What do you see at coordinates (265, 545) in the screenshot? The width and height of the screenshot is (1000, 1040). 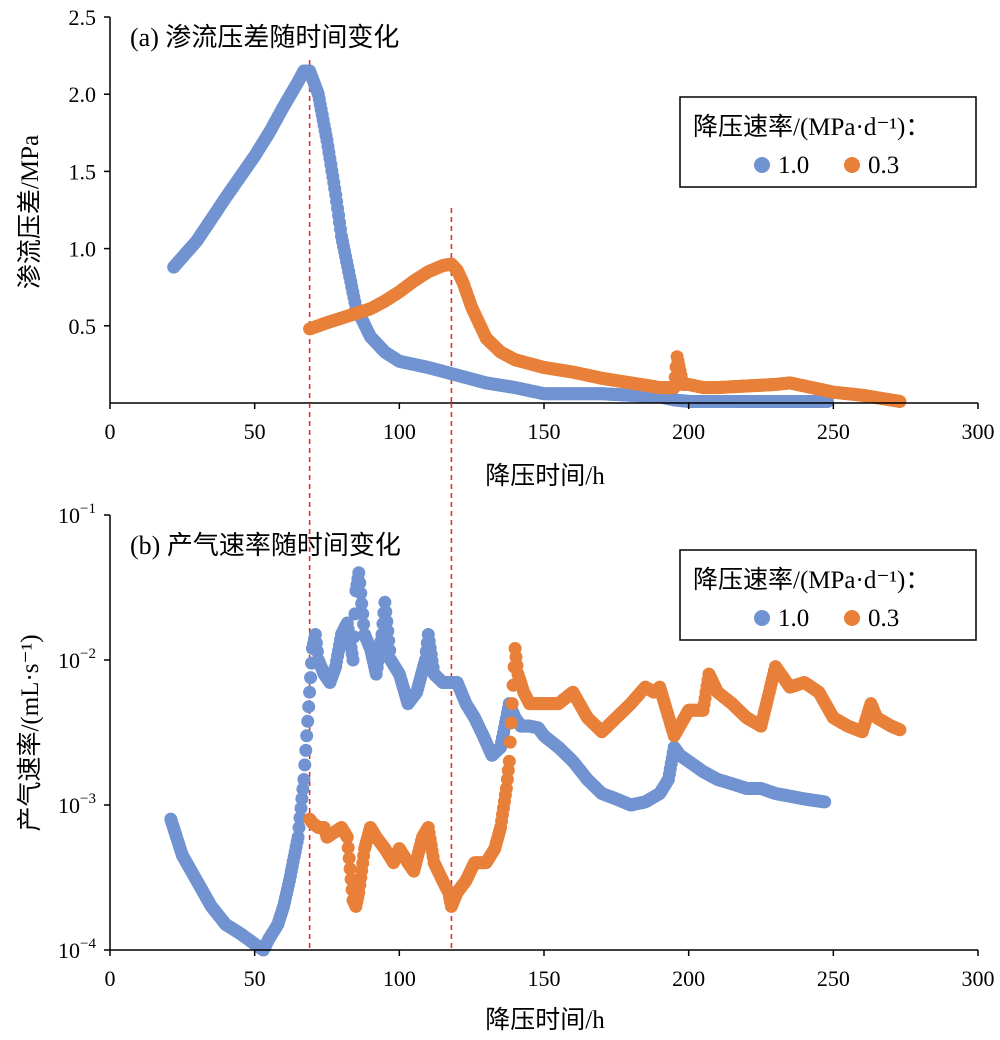 I see `panel-b-title: (b) 产气速率随时间变化` at bounding box center [265, 545].